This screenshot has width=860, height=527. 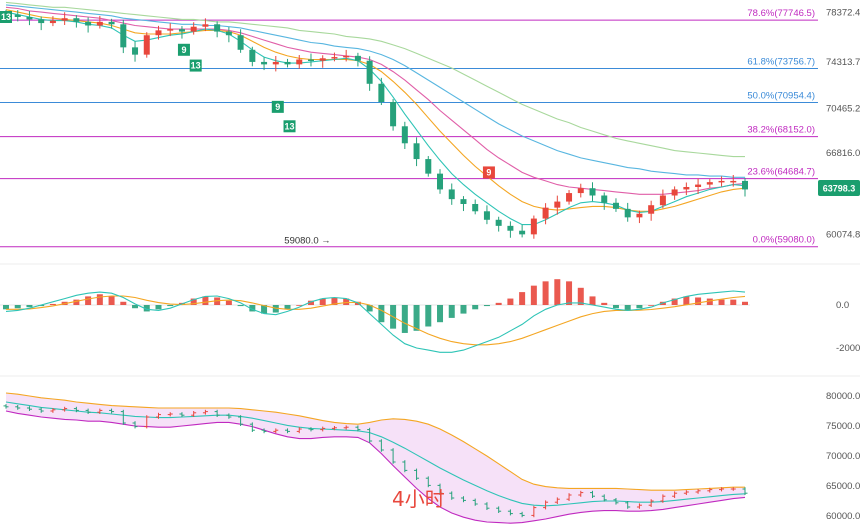 What do you see at coordinates (781, 96) in the screenshot?
I see `fib-level-label: 50.0%(70954.4)` at bounding box center [781, 96].